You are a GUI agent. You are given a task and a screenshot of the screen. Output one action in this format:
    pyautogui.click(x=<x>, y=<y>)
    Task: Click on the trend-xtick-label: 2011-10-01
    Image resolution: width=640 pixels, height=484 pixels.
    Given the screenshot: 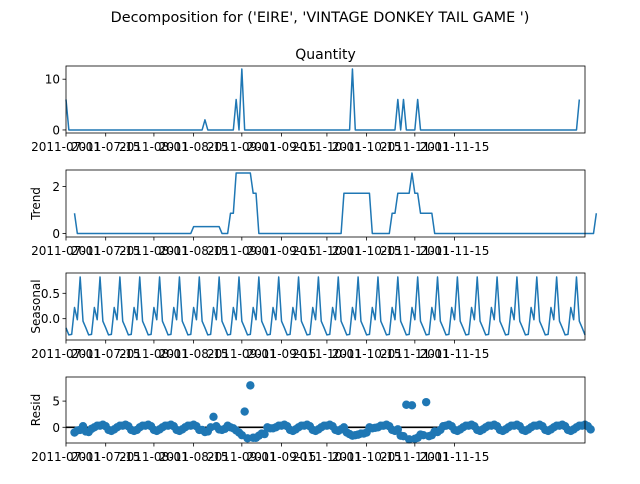 What is the action you would take?
    pyautogui.click(x=327, y=251)
    